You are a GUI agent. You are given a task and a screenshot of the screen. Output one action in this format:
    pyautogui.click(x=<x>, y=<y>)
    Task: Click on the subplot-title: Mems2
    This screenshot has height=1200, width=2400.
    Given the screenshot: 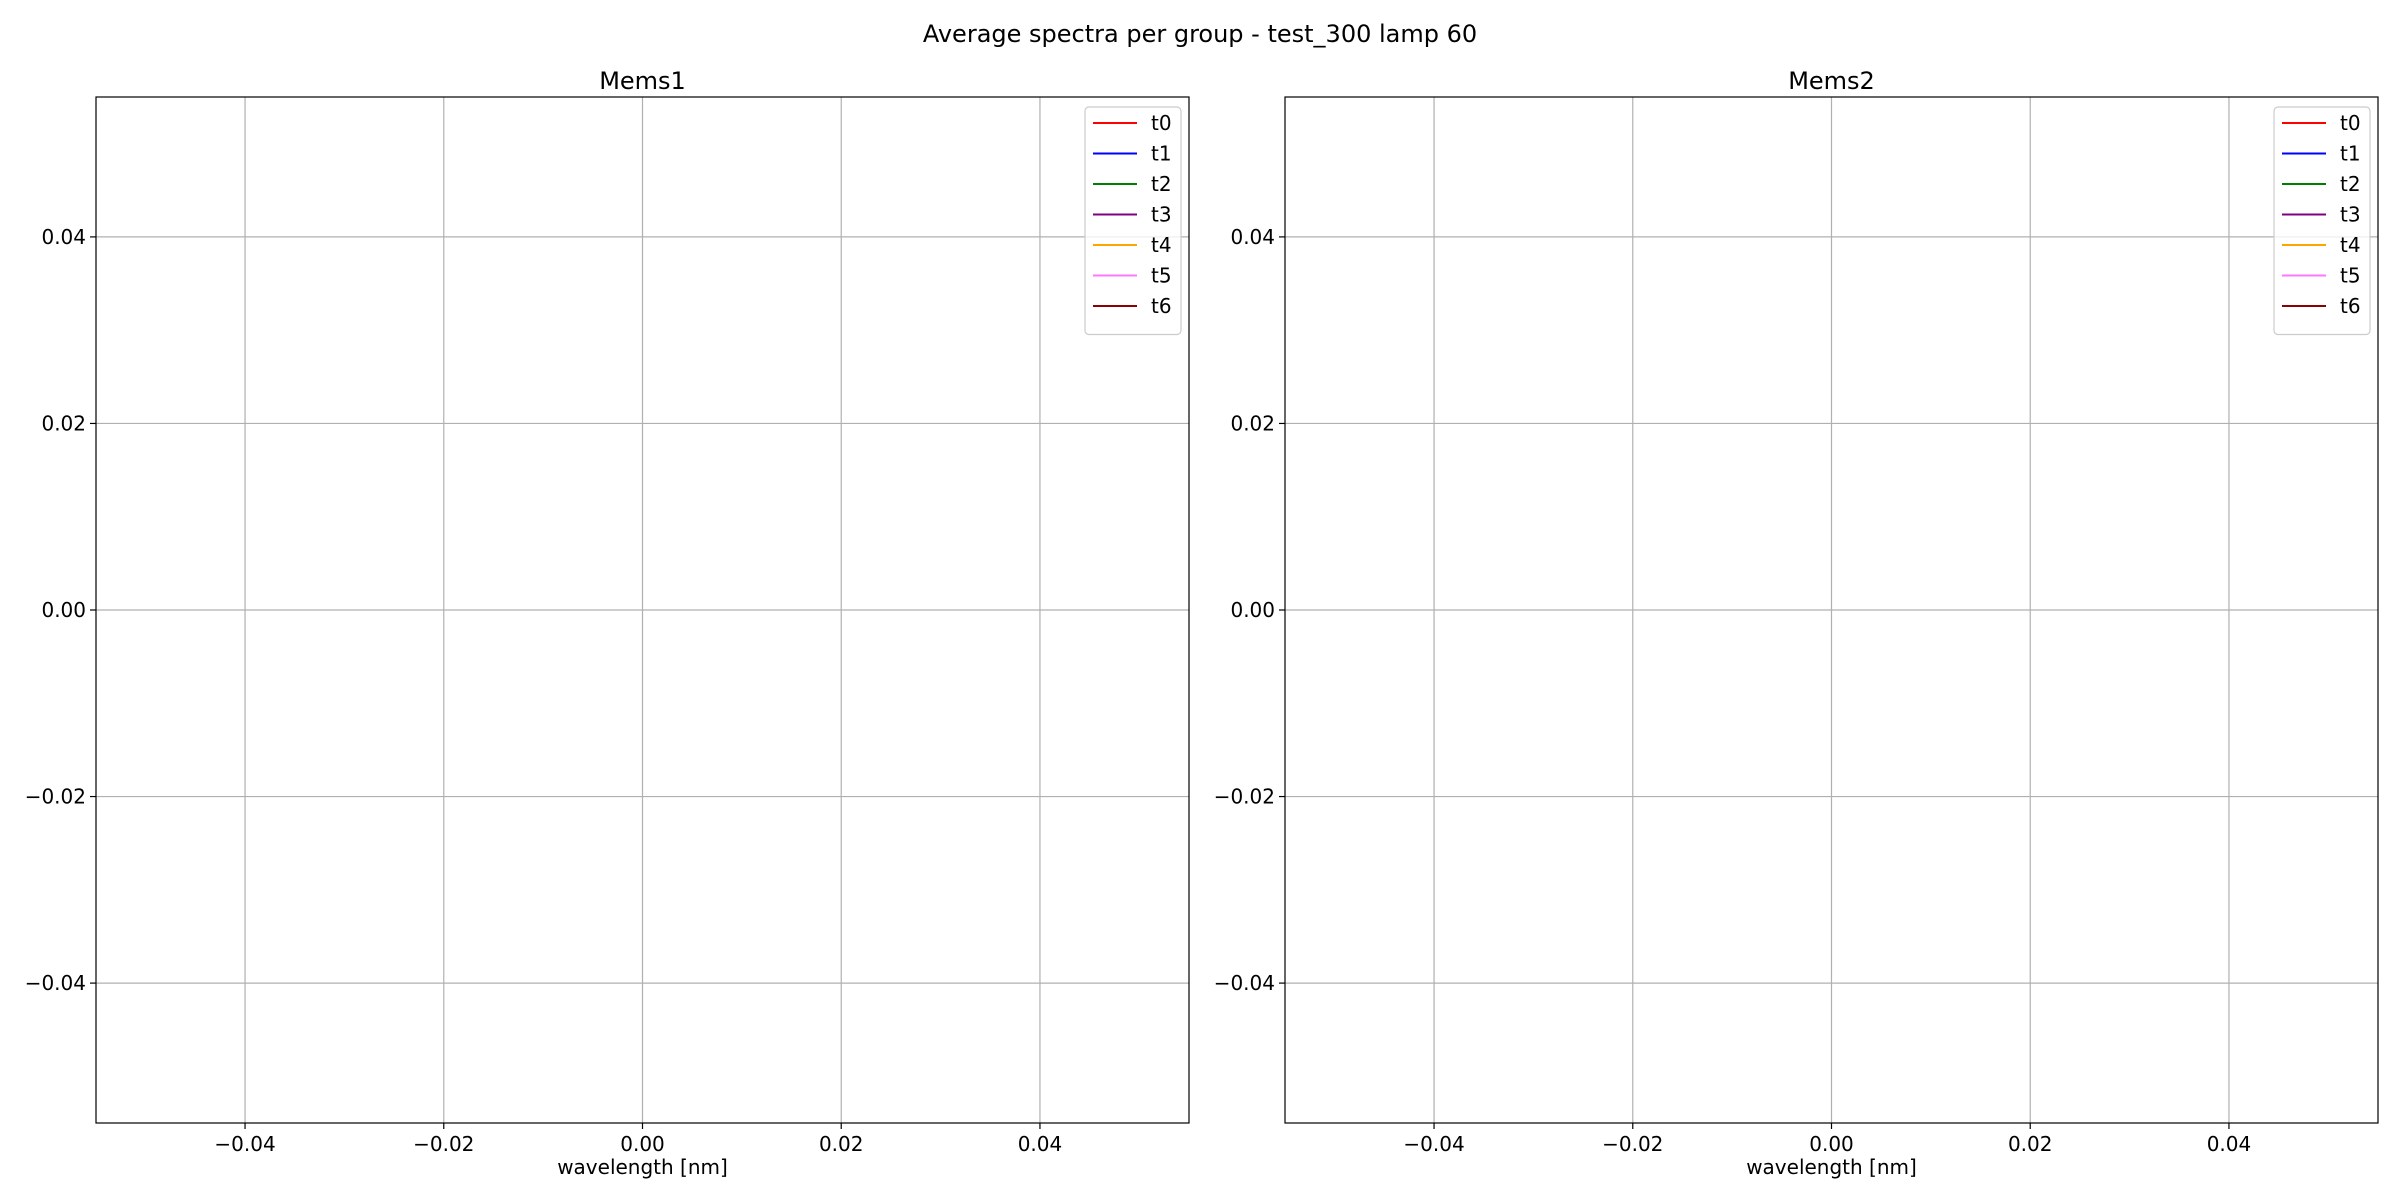 What is the action you would take?
    pyautogui.click(x=1831, y=81)
    